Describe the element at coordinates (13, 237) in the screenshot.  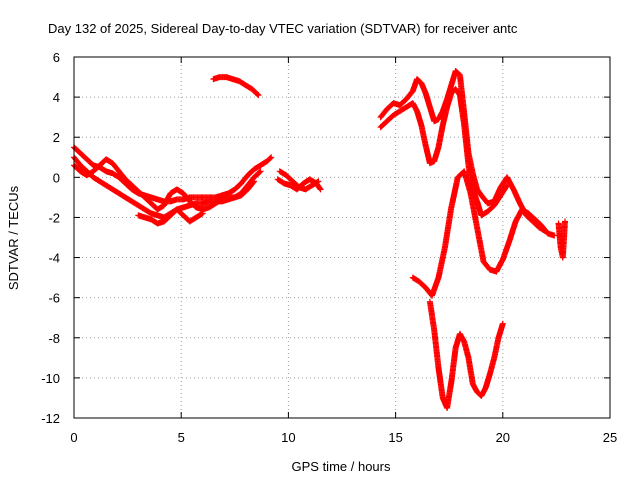
I see `y-axis-label: SDTVAR / TECUs` at that location.